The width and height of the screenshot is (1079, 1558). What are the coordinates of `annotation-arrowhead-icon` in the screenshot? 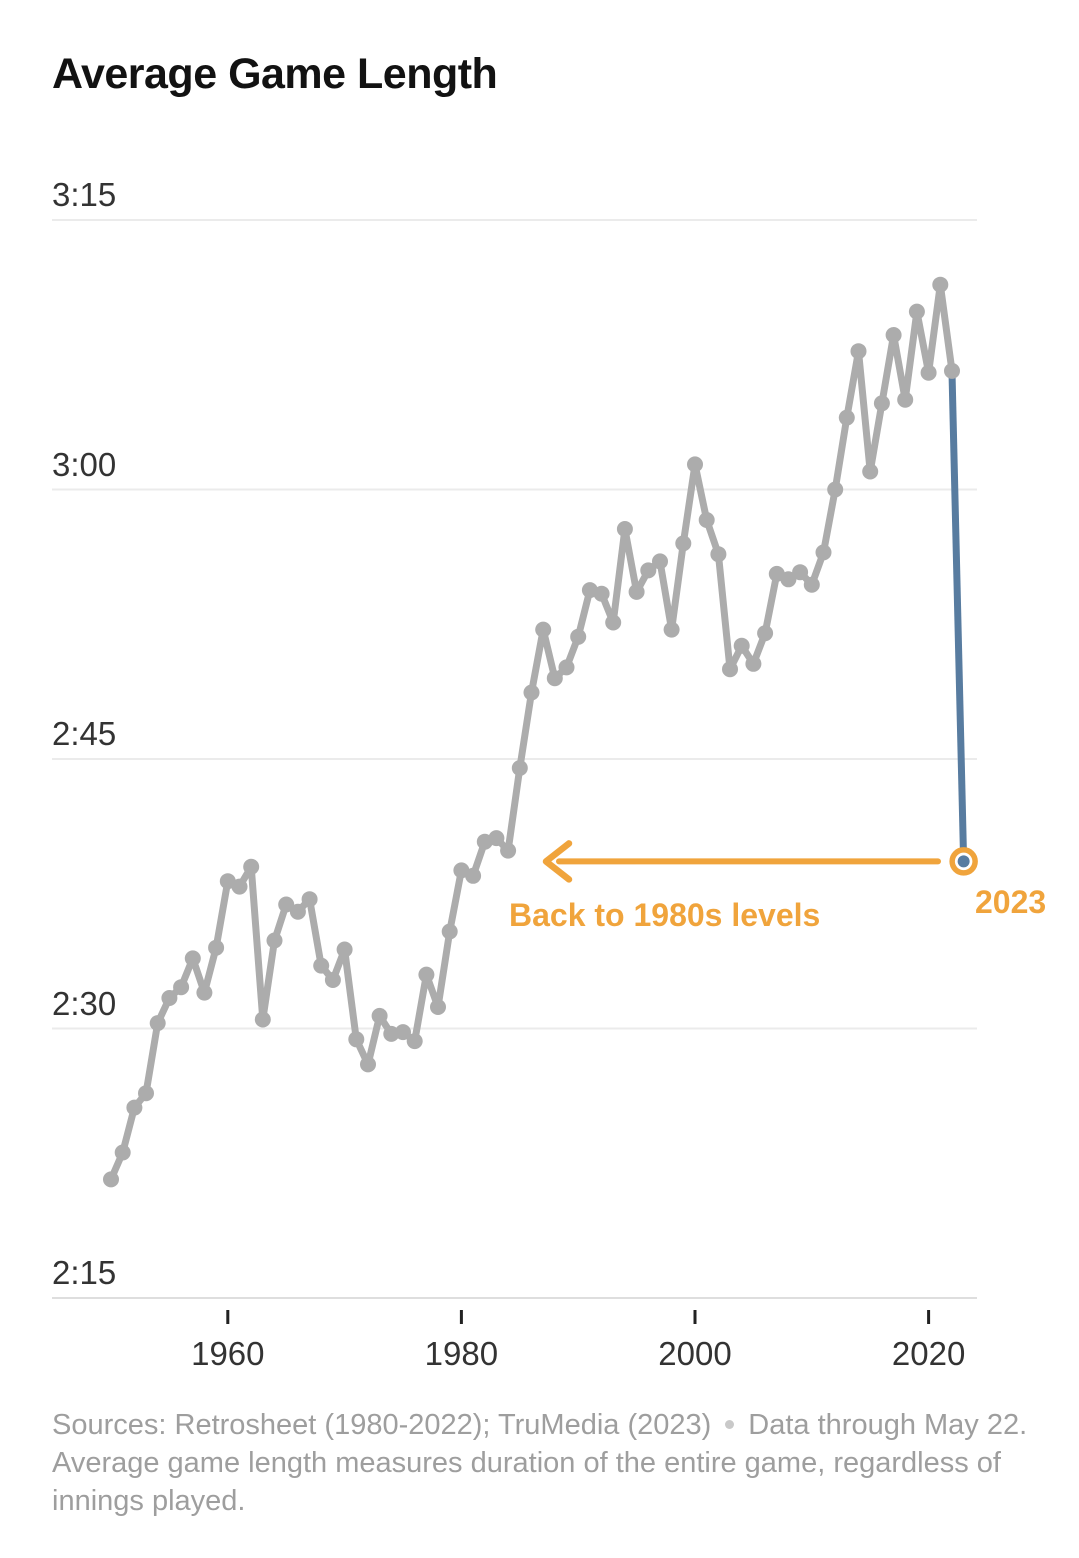 It's located at (557, 861).